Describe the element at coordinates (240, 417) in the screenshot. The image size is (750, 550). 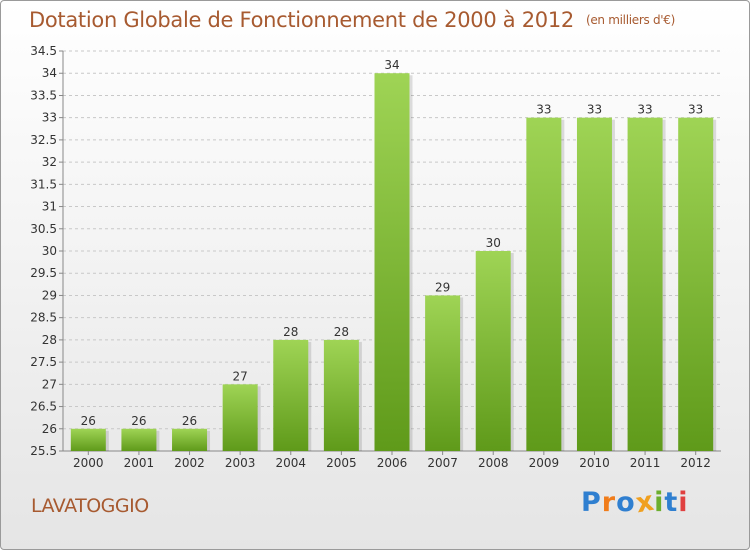
I see `bar-2003` at that location.